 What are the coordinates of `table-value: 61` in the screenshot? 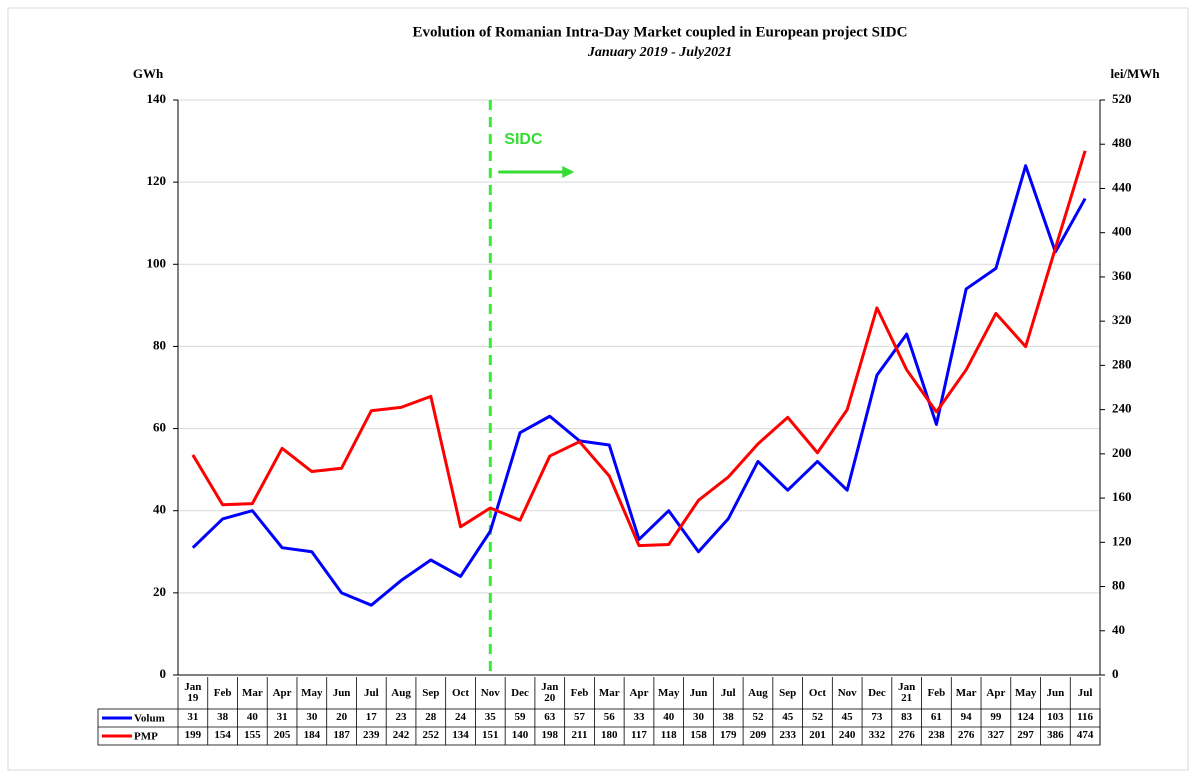 It's located at (936, 717).